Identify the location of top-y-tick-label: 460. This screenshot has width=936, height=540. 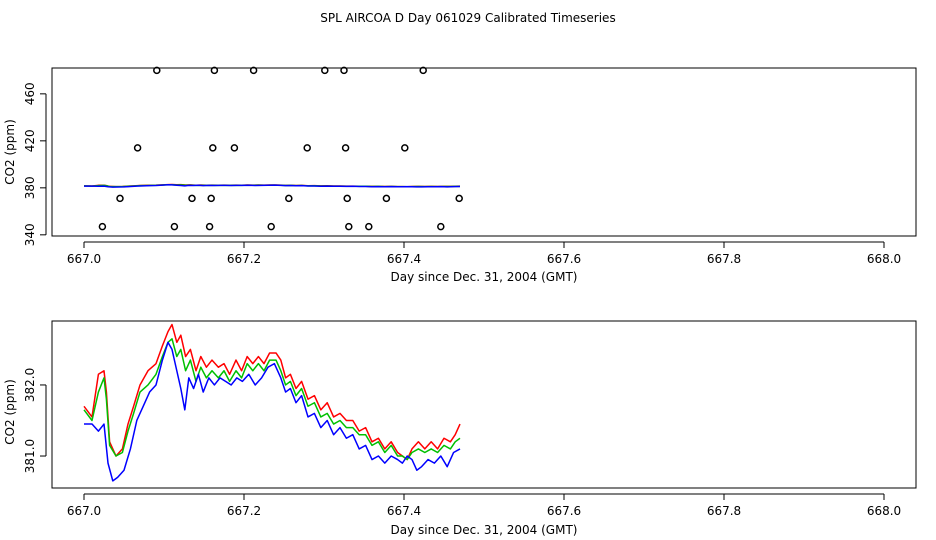
(30, 93).